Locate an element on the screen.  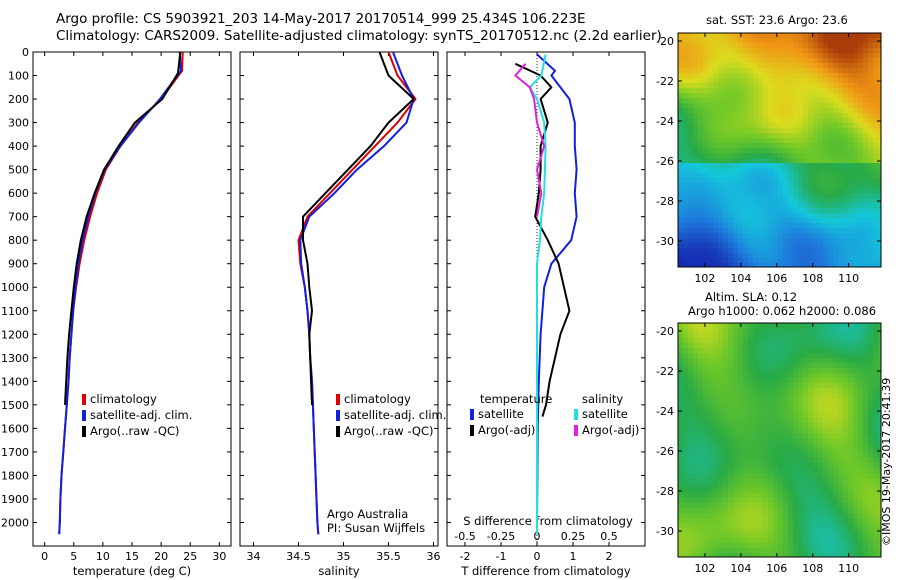
annotation-line: Argo Australia is located at coordinates (367, 514).